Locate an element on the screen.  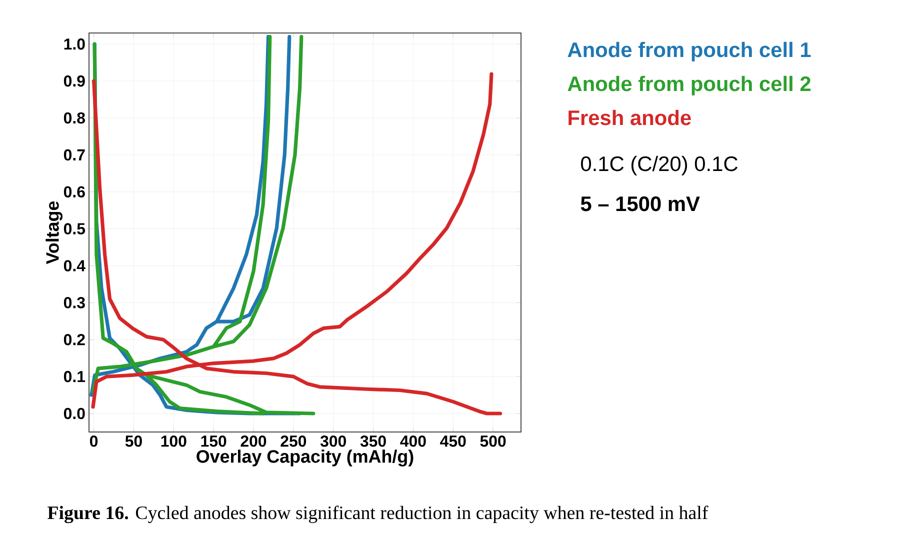
y-tick-label: 0.9 is located at coordinates (74, 81).